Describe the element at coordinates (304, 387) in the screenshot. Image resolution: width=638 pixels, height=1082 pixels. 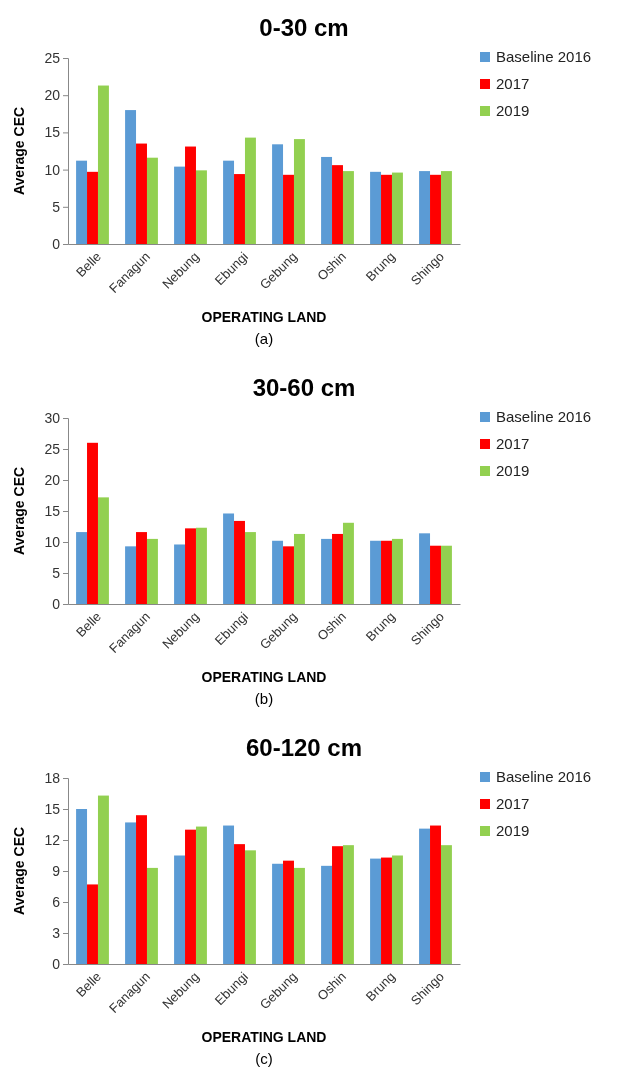
I see `chart-title: 30-60 cm` at that location.